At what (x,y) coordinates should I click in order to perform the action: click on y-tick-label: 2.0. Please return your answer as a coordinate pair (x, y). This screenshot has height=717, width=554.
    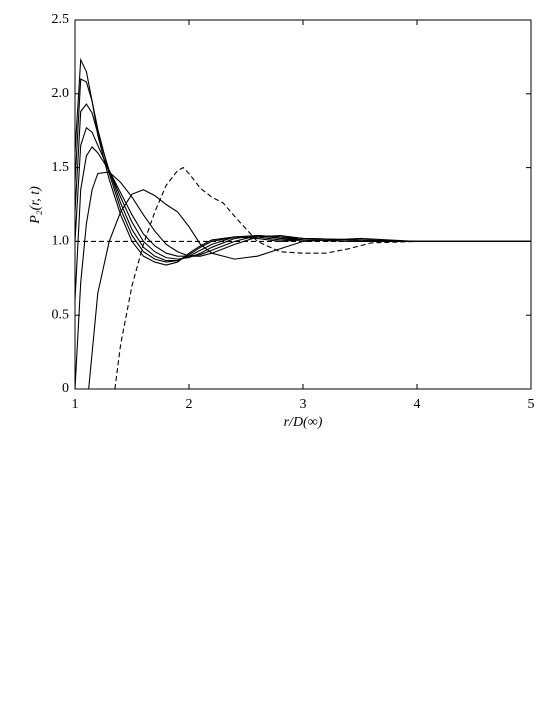
    Looking at the image, I should click on (61, 93).